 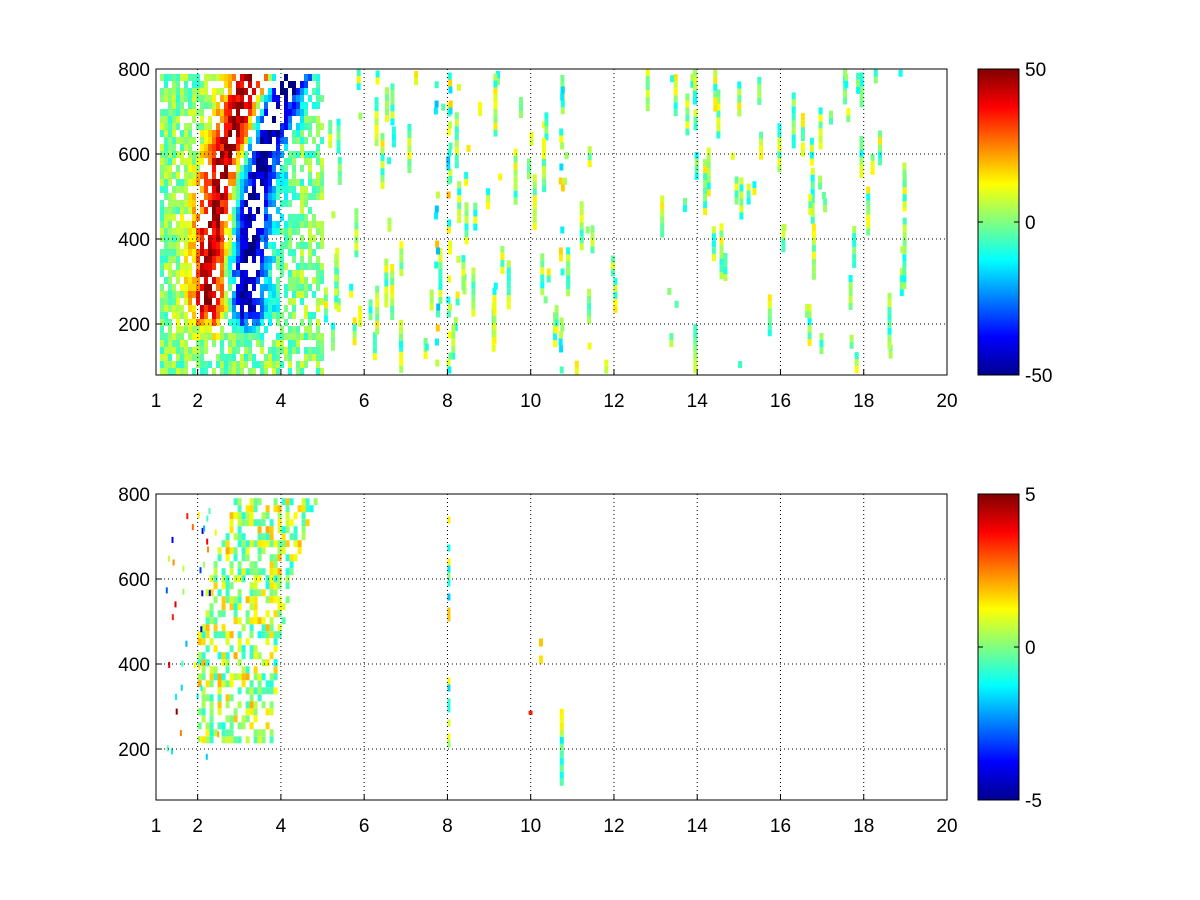 What do you see at coordinates (134, 155) in the screenshot?
I see `y-tick-label: 600` at bounding box center [134, 155].